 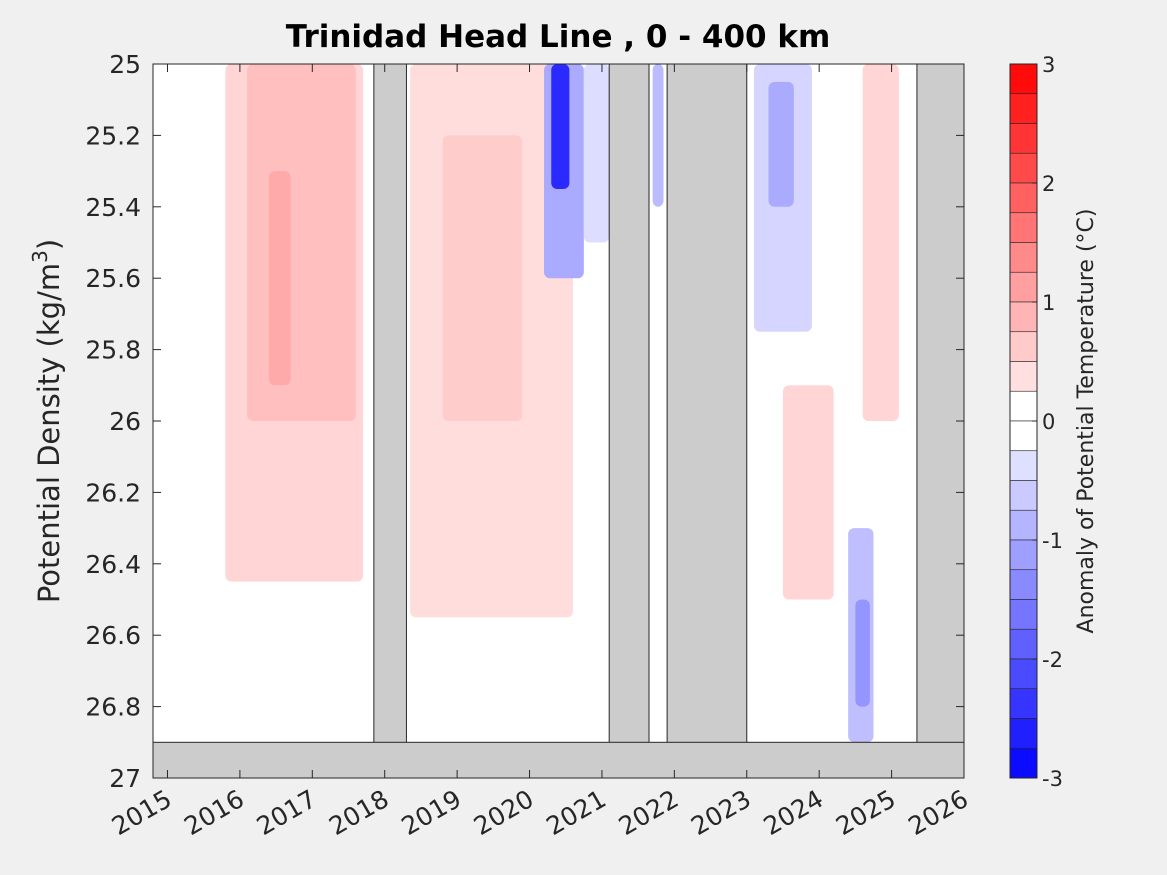 What do you see at coordinates (113, 278) in the screenshot?
I see `y-tick-label: 25.6` at bounding box center [113, 278].